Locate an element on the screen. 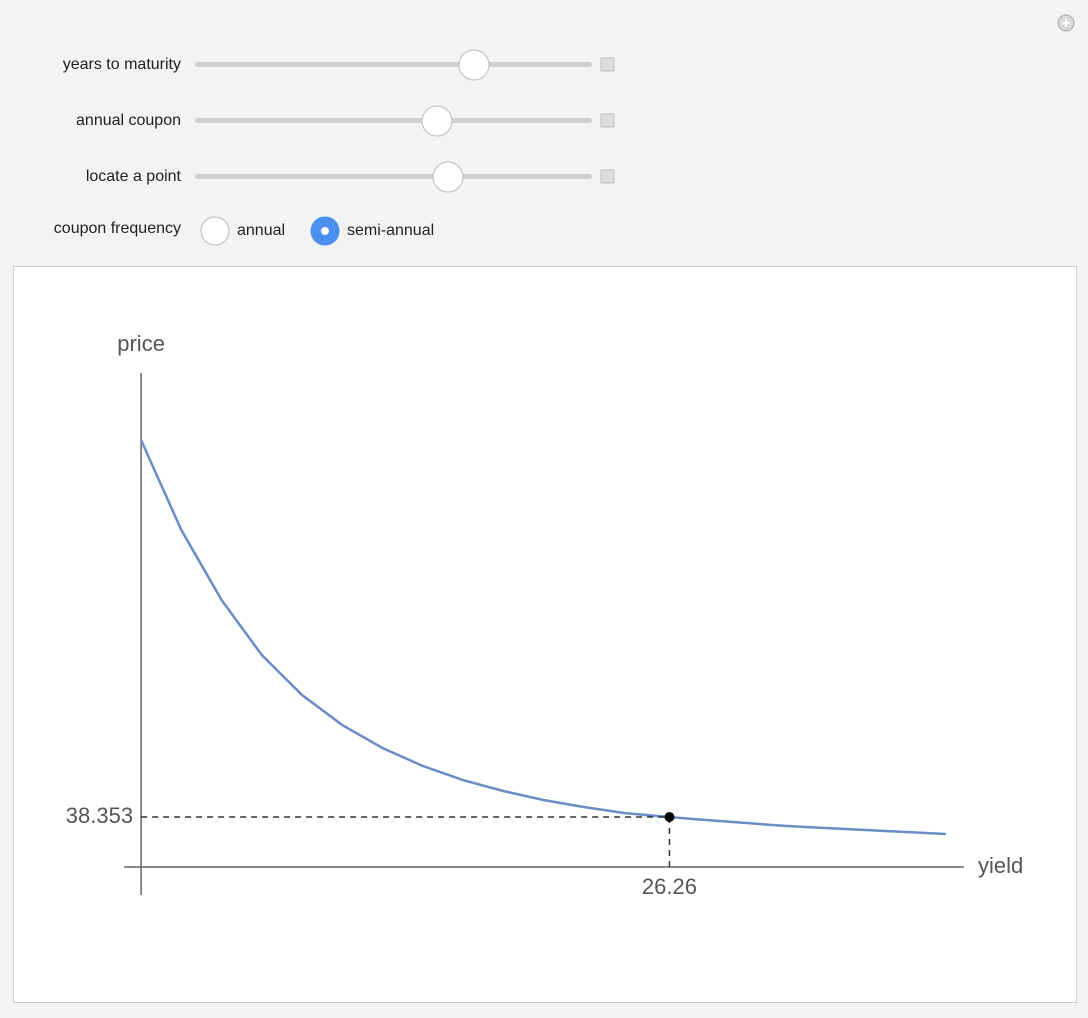 The image size is (1088, 1018). point-y-label: 38.353 is located at coordinates (99, 815).